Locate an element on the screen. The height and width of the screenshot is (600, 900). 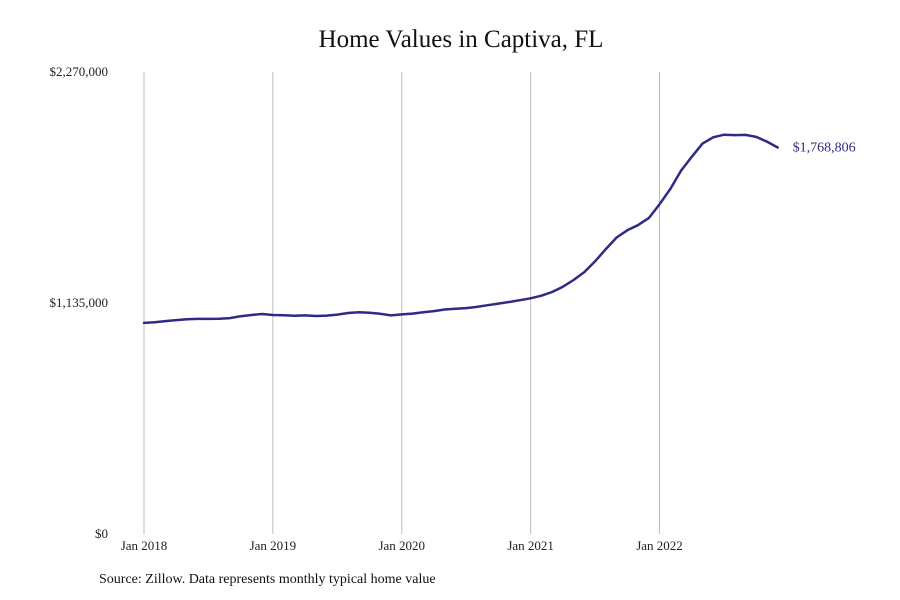
x-tick-label: Jan 2020 is located at coordinates (401, 545).